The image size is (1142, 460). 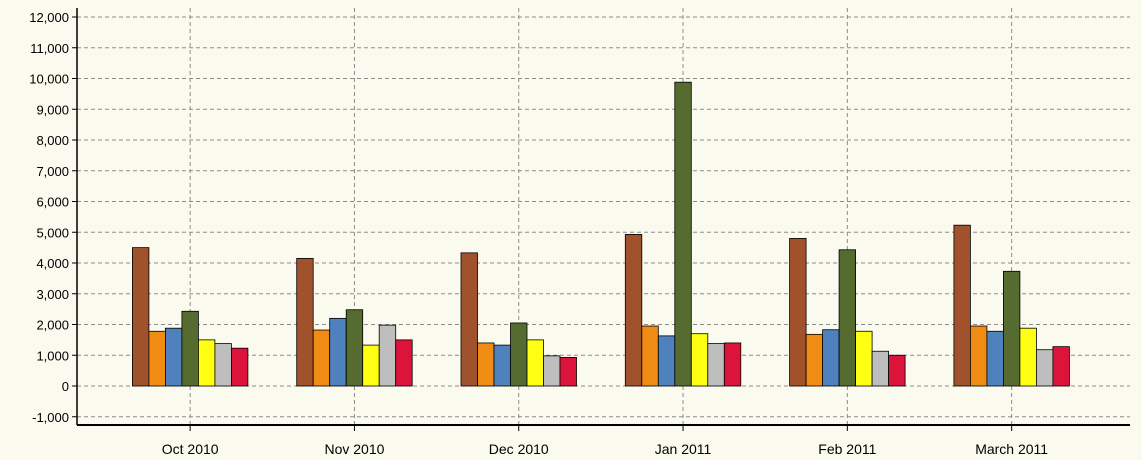 What do you see at coordinates (683, 449) in the screenshot?
I see `x-tick-label: Jan 2011` at bounding box center [683, 449].